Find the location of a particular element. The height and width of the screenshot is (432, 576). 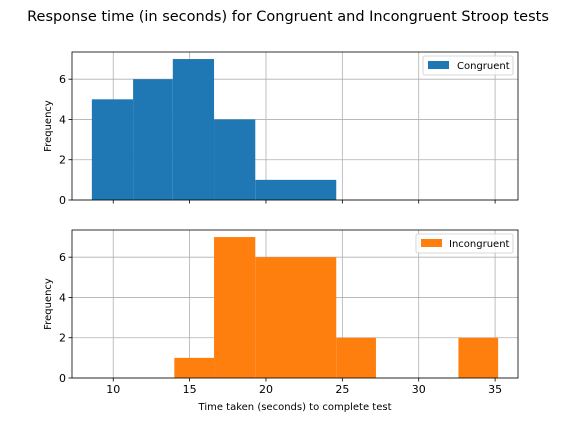

histogram-bars is located at coordinates (214, 129).